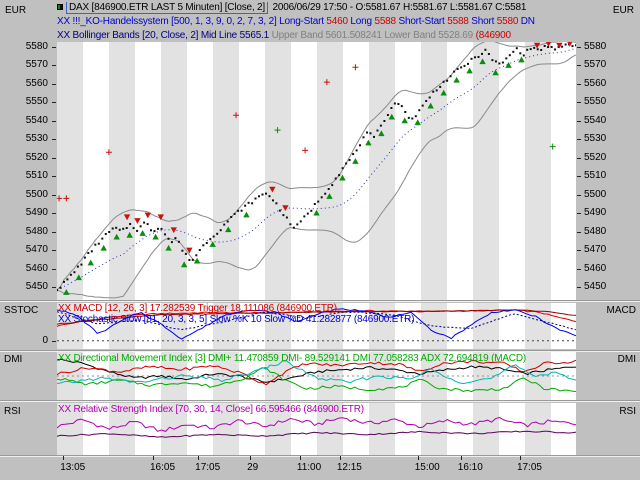 The image size is (640, 480). Describe the element at coordinates (338, 21) in the screenshot. I see `long-start-value: 5460` at that location.